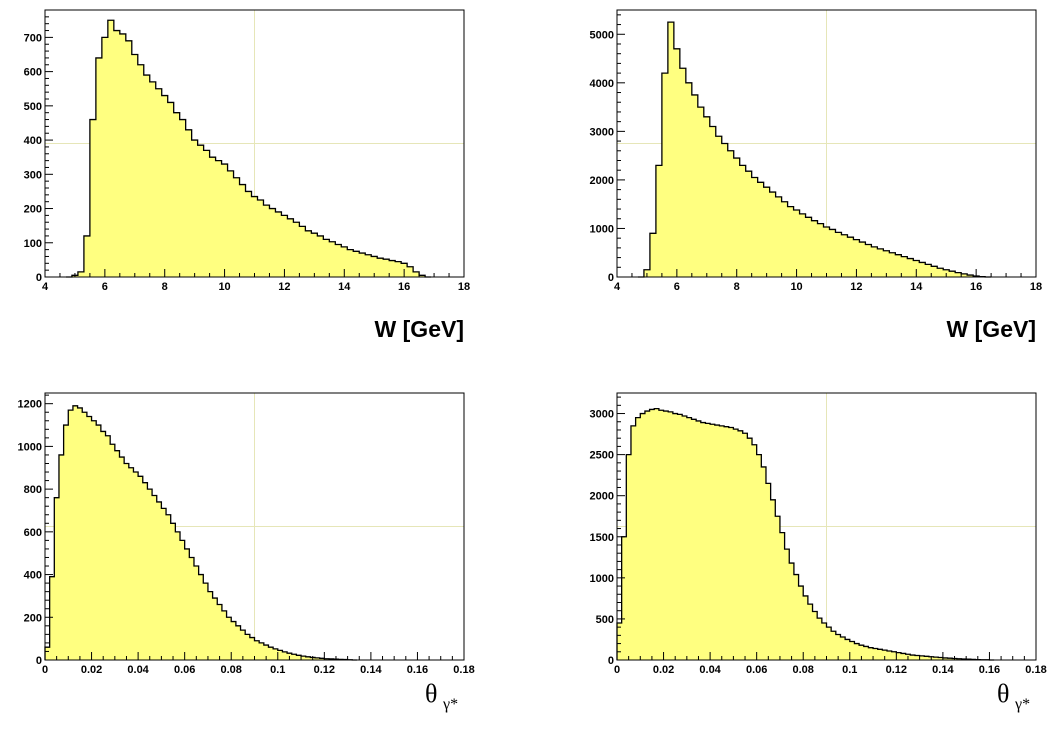  Describe the element at coordinates (602, 538) in the screenshot. I see `y-tick-label: 1500` at that location.